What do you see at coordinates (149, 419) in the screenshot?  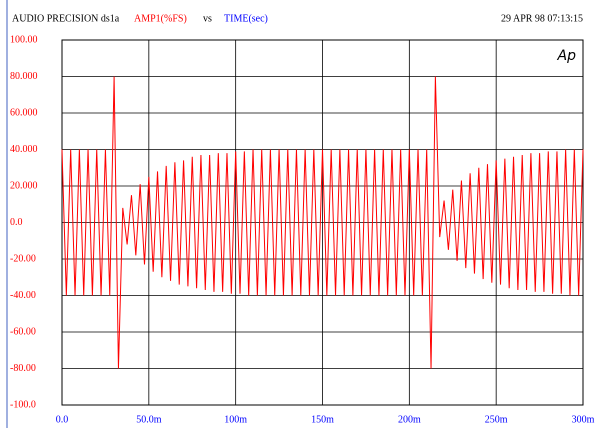 I see `x-tick-label: 50.0m` at bounding box center [149, 419].